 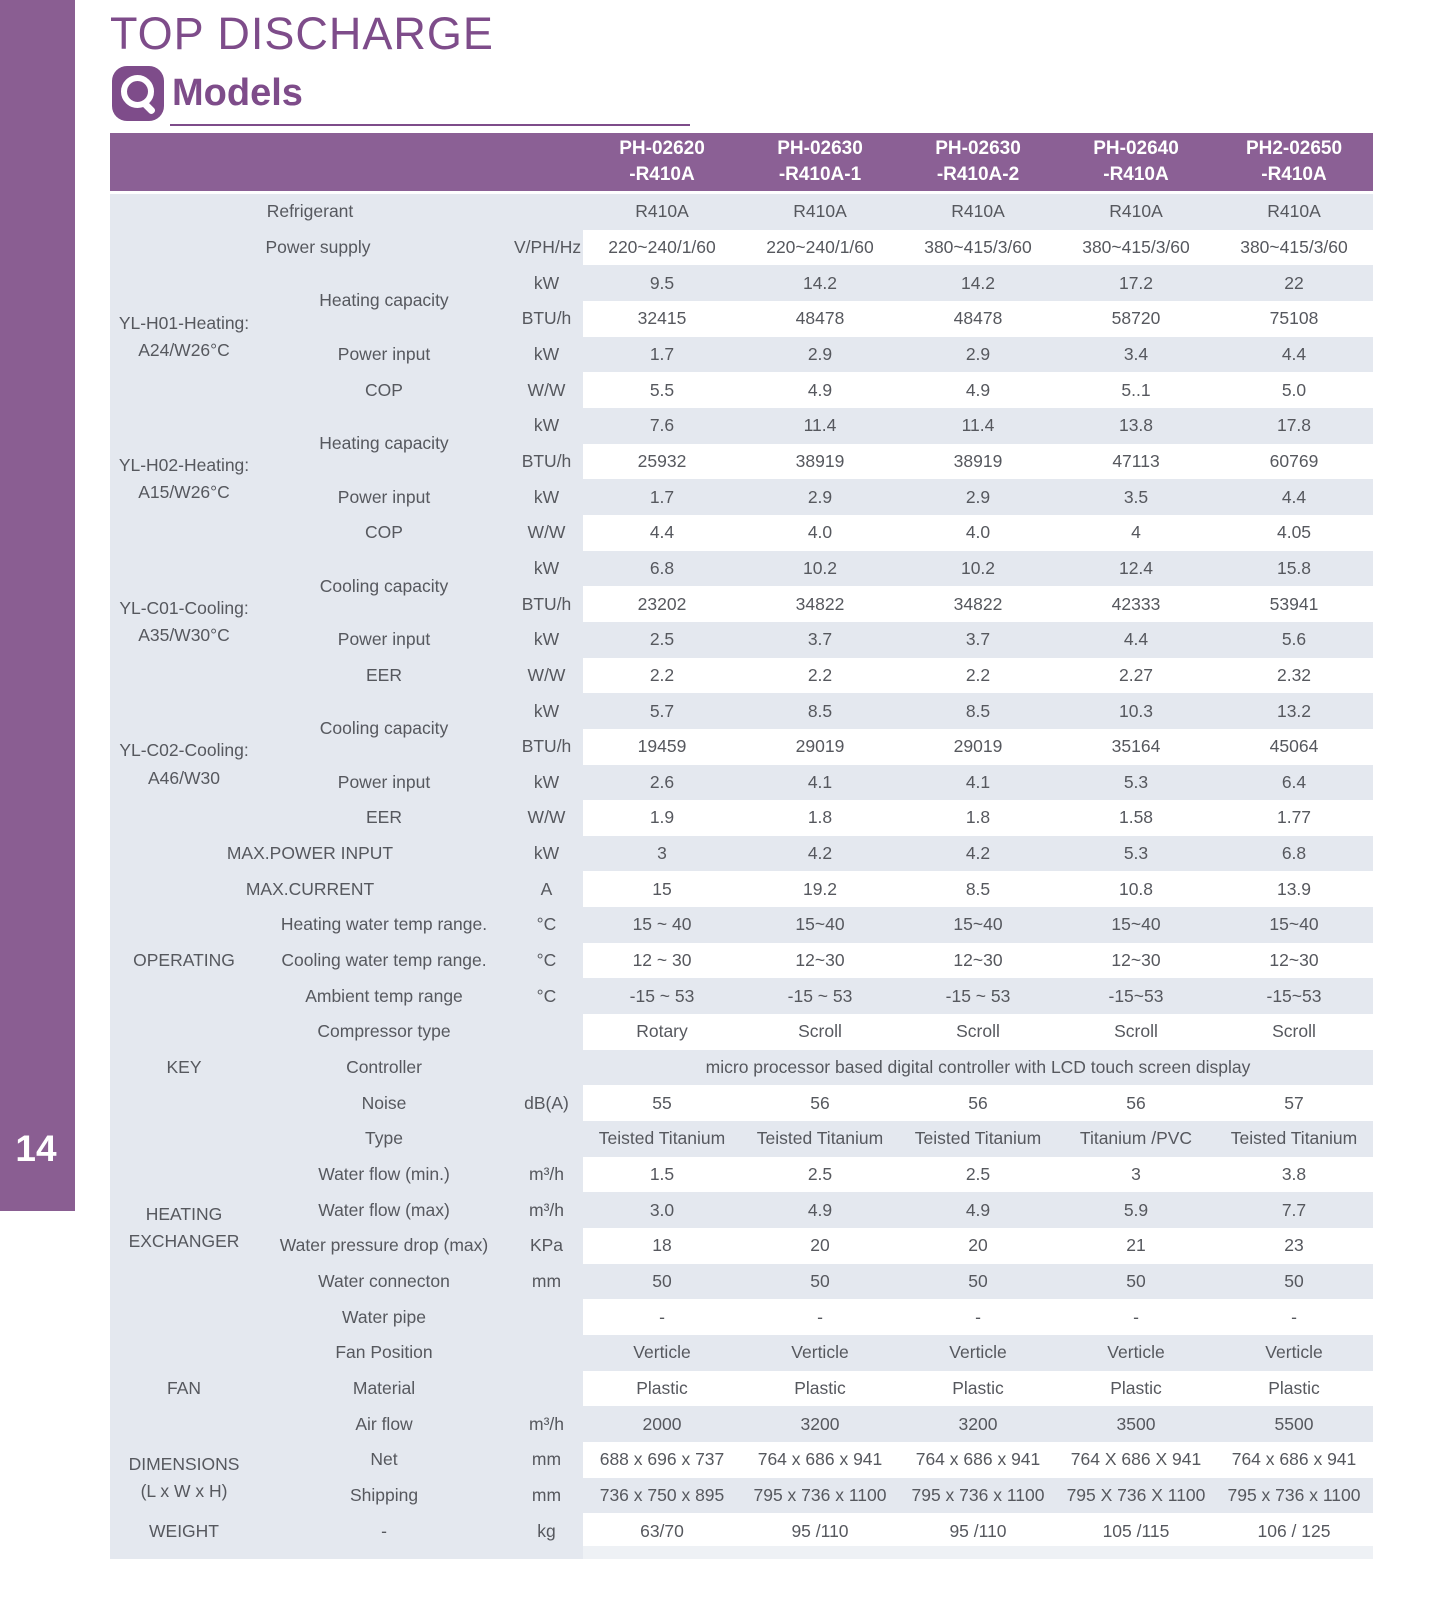 What do you see at coordinates (384, 729) in the screenshot?
I see `row-label: Cooling capacity` at bounding box center [384, 729].